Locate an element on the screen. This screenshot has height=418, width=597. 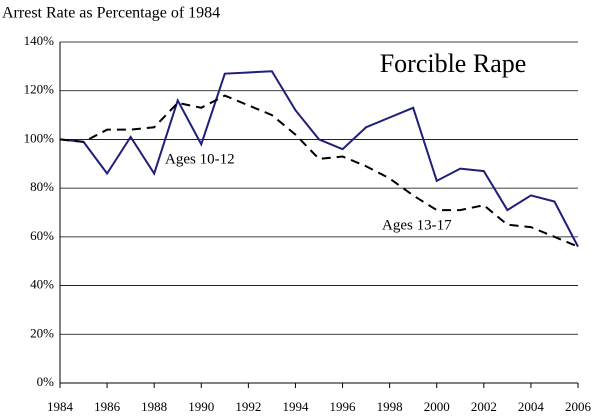
series-label: Ages 10-12 is located at coordinates (200, 159).